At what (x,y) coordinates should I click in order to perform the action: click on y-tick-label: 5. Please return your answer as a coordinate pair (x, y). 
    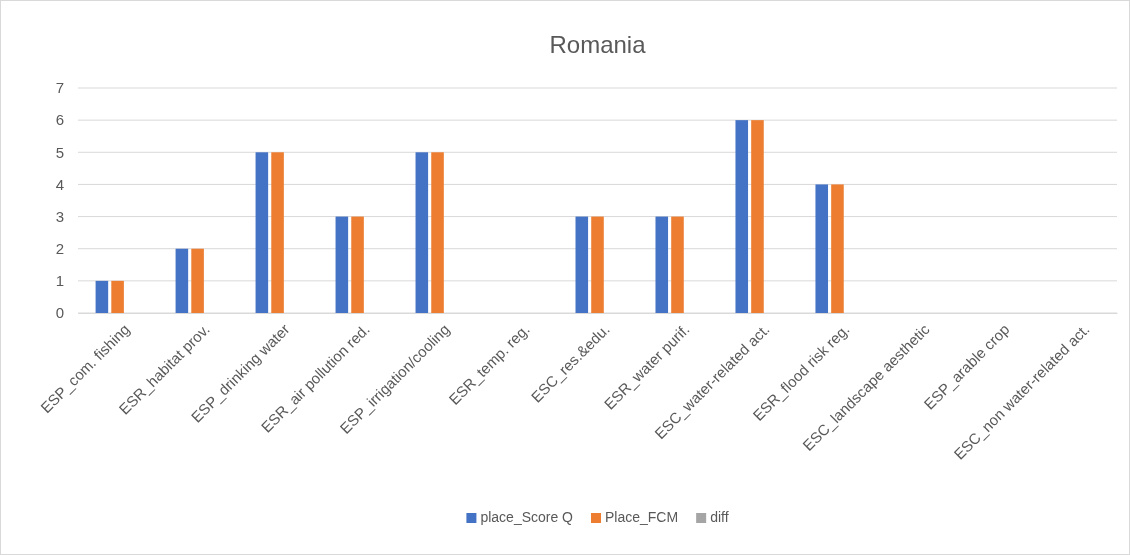
    Looking at the image, I should click on (59, 152).